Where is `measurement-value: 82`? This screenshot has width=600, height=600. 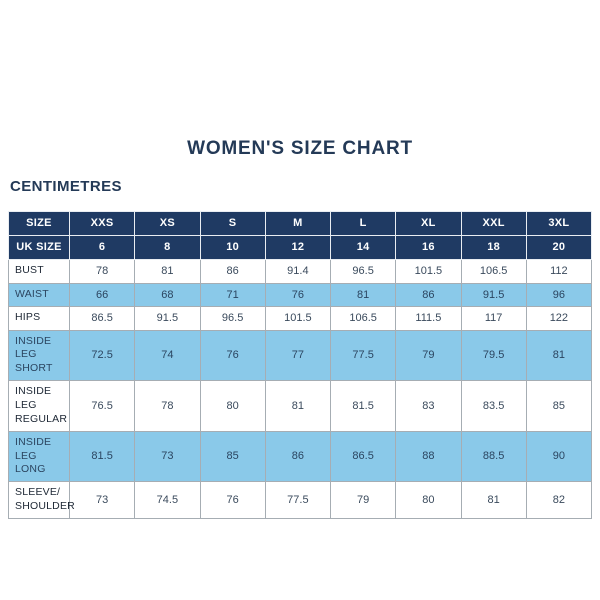
measurement-value: 82 is located at coordinates (559, 500).